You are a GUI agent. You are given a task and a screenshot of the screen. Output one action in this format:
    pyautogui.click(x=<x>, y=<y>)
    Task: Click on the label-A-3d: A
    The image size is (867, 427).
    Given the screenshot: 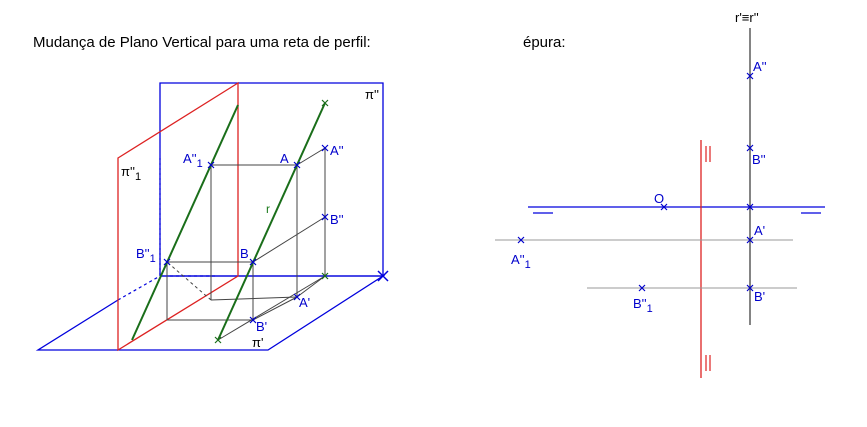 What is the action you would take?
    pyautogui.click(x=284, y=158)
    